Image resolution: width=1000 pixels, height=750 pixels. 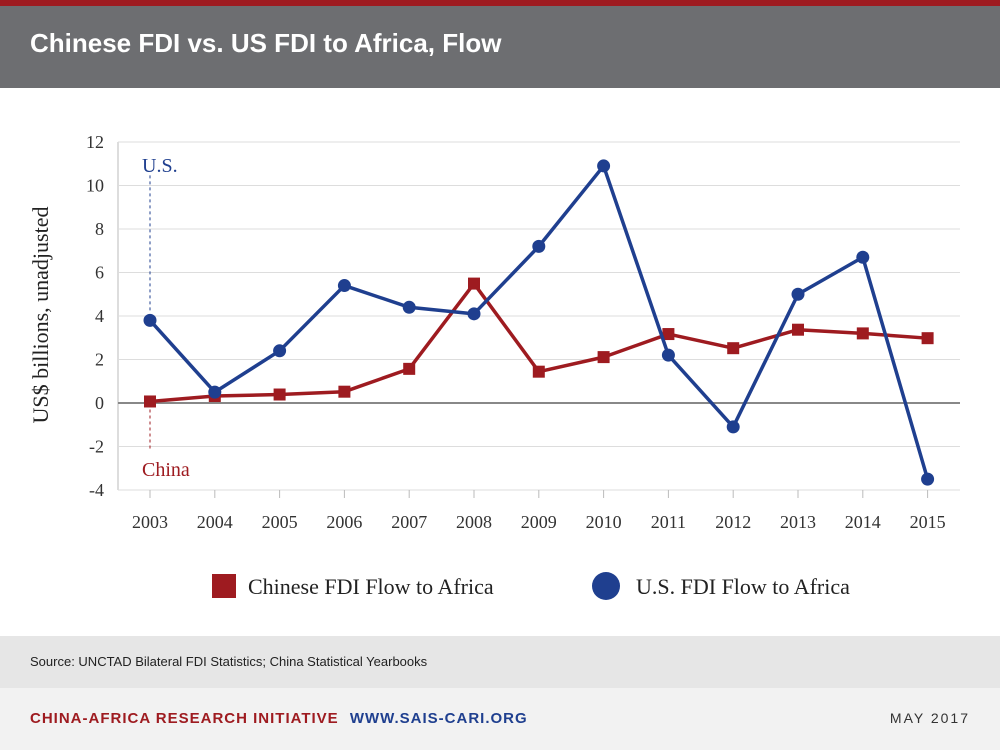 I want to click on organization-name: CHINA-AFRICA RESEARCH INITIATIVE, so click(x=184, y=718).